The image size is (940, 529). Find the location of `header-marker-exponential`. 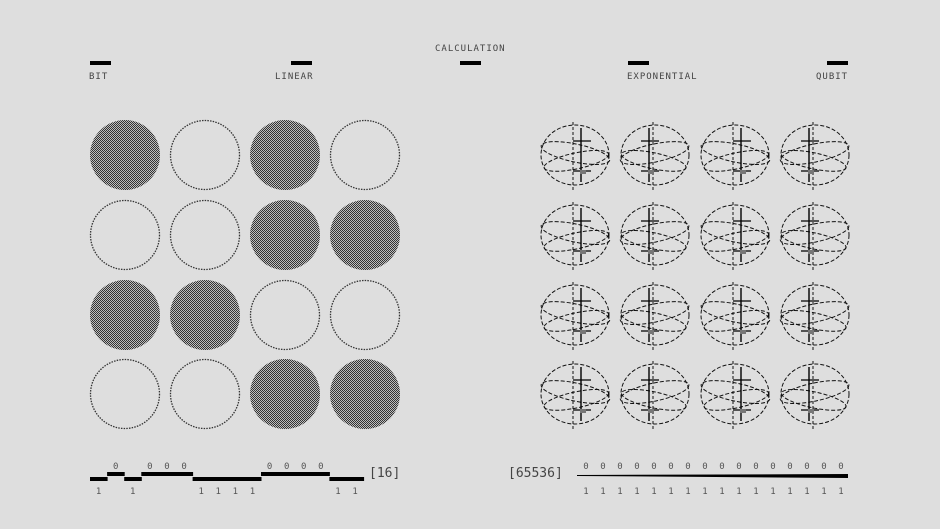

header-marker-exponential is located at coordinates (638, 63).